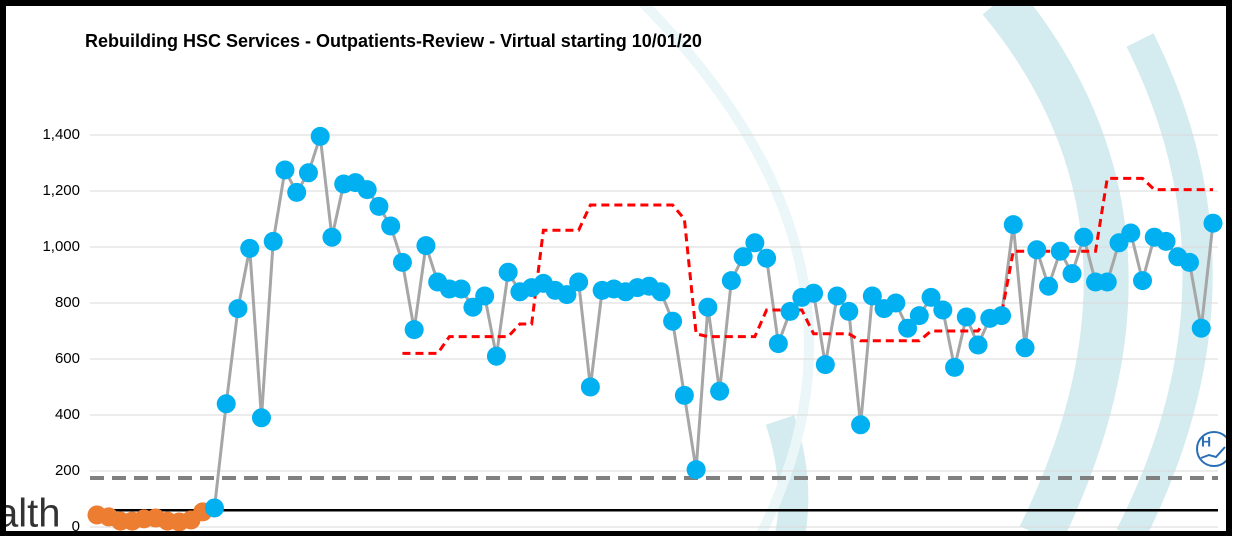  I want to click on y-tick-label: 400, so click(67, 414).